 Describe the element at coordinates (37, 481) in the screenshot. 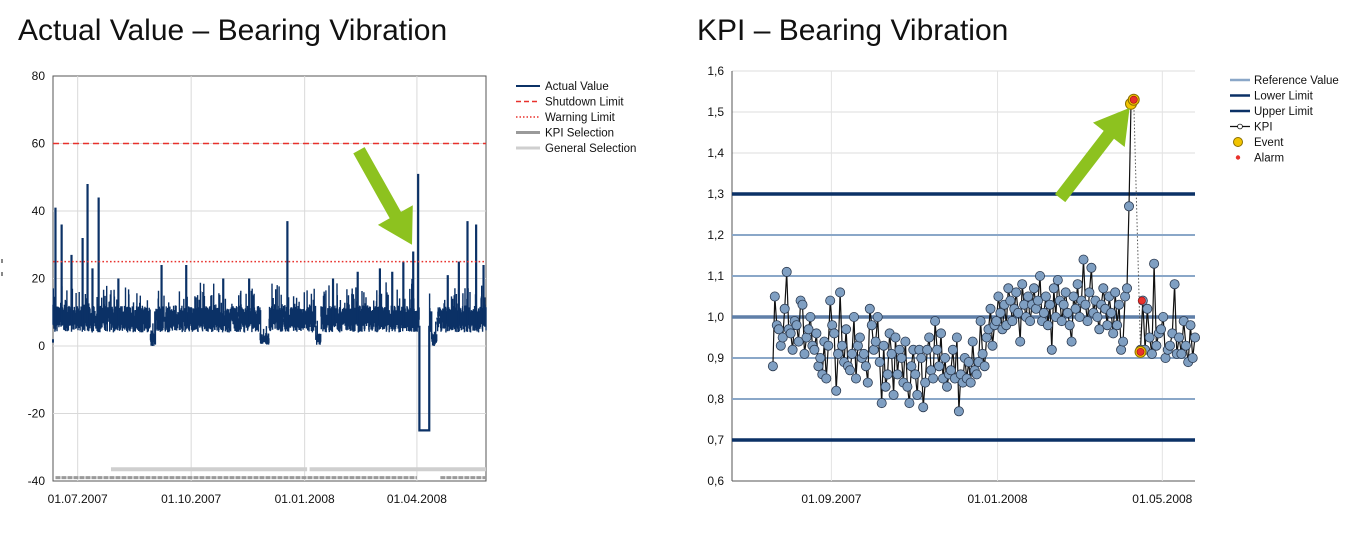

I see `y-tick-label: -40` at that location.